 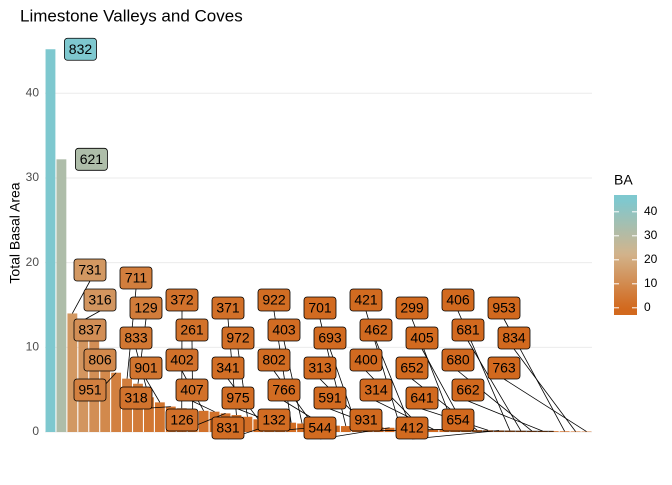 What do you see at coordinates (284, 390) in the screenshot?
I see `data-label: 766` at bounding box center [284, 390].